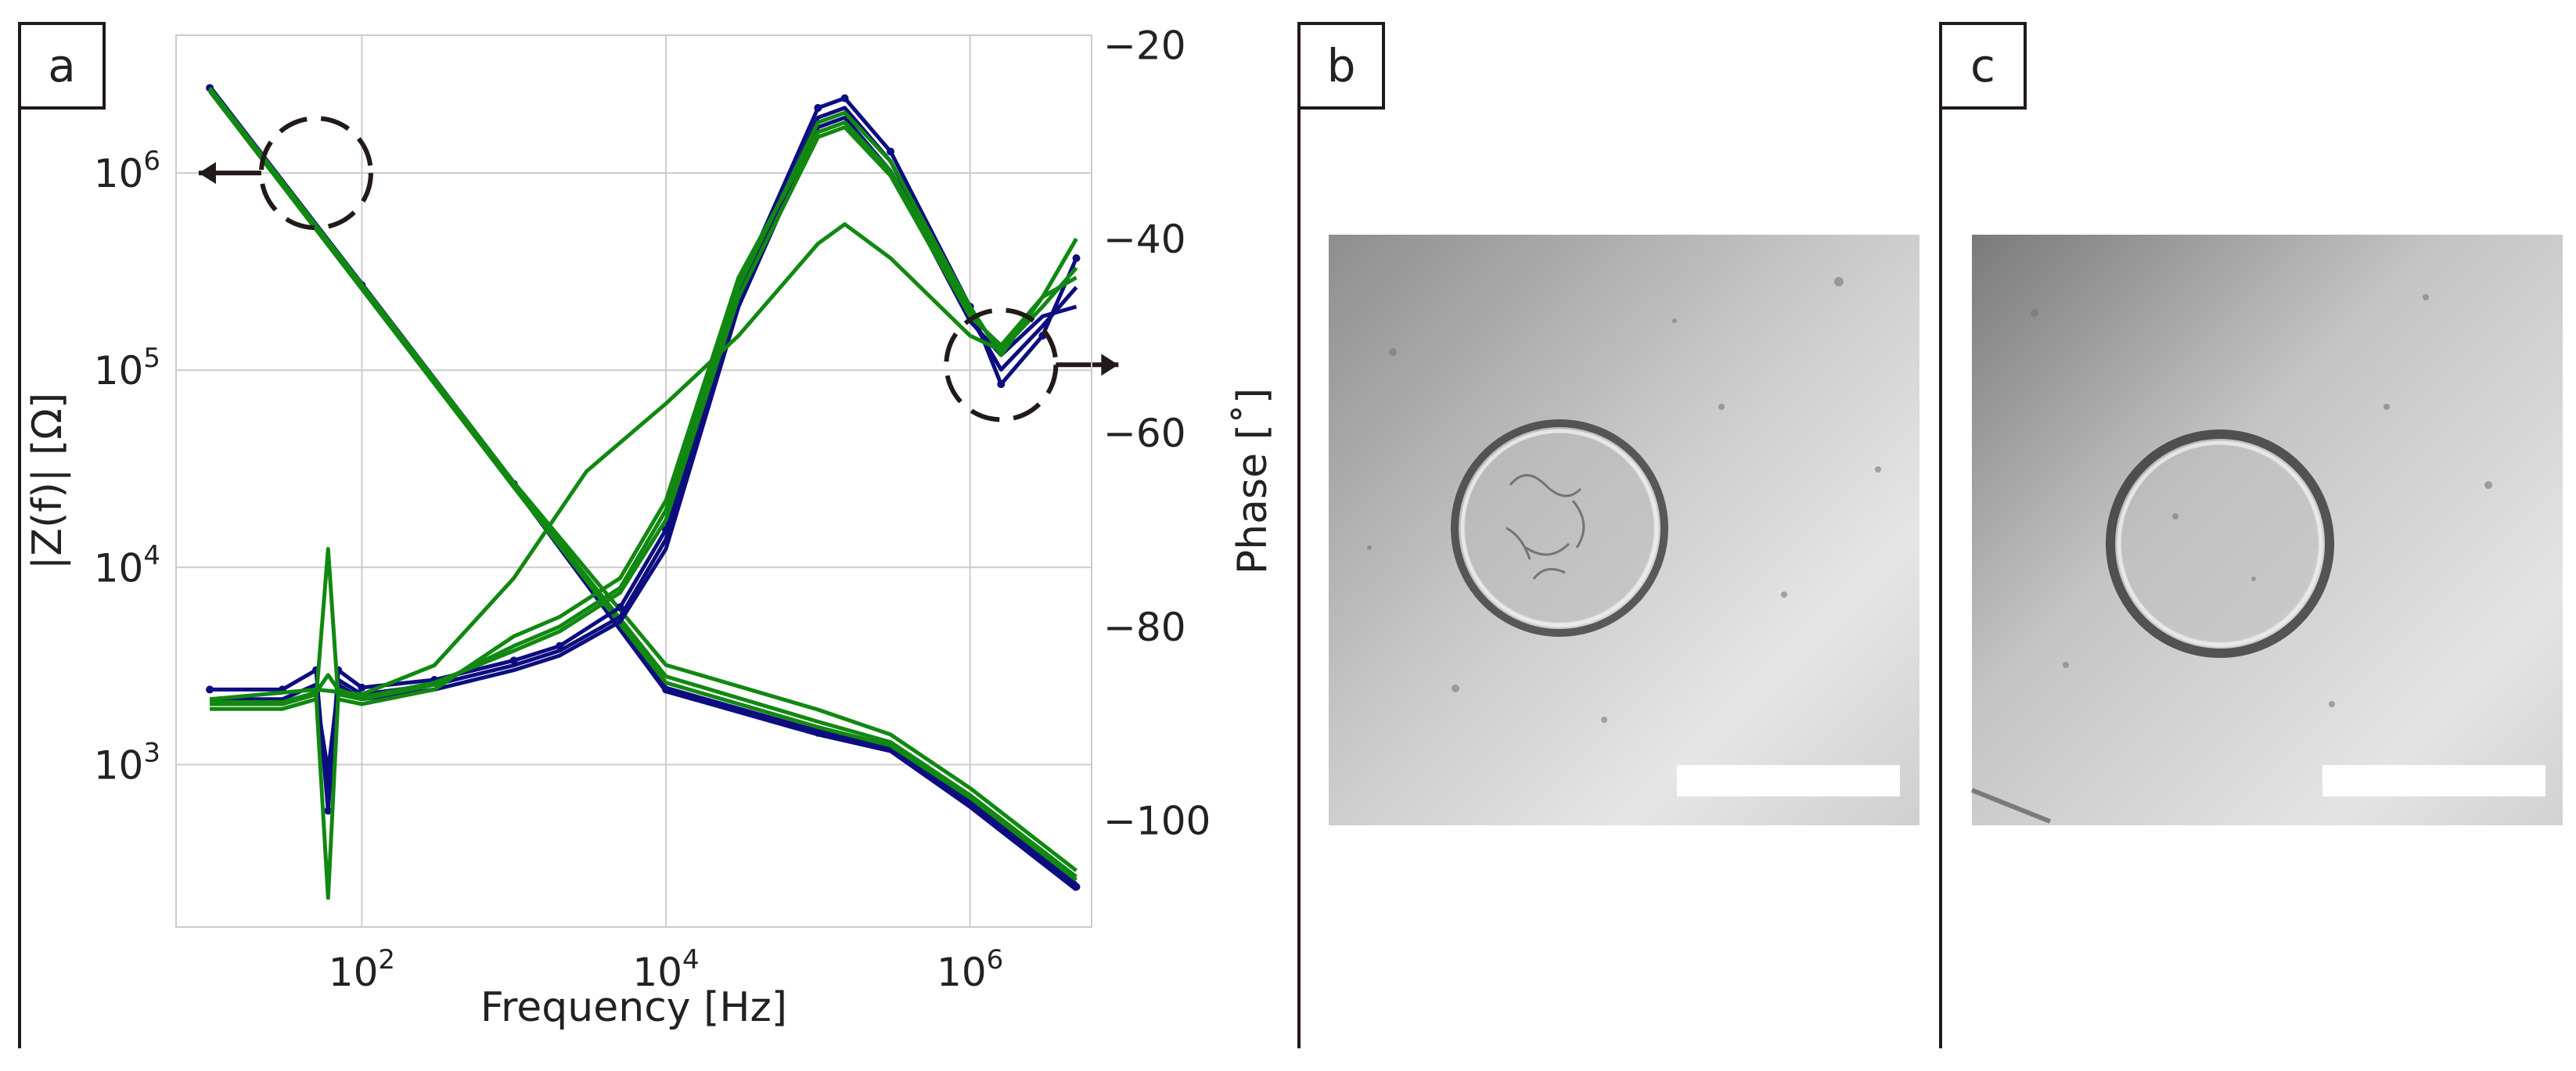  What do you see at coordinates (127, 171) in the screenshot?
I see `y-left-tick-label: 106` at bounding box center [127, 171].